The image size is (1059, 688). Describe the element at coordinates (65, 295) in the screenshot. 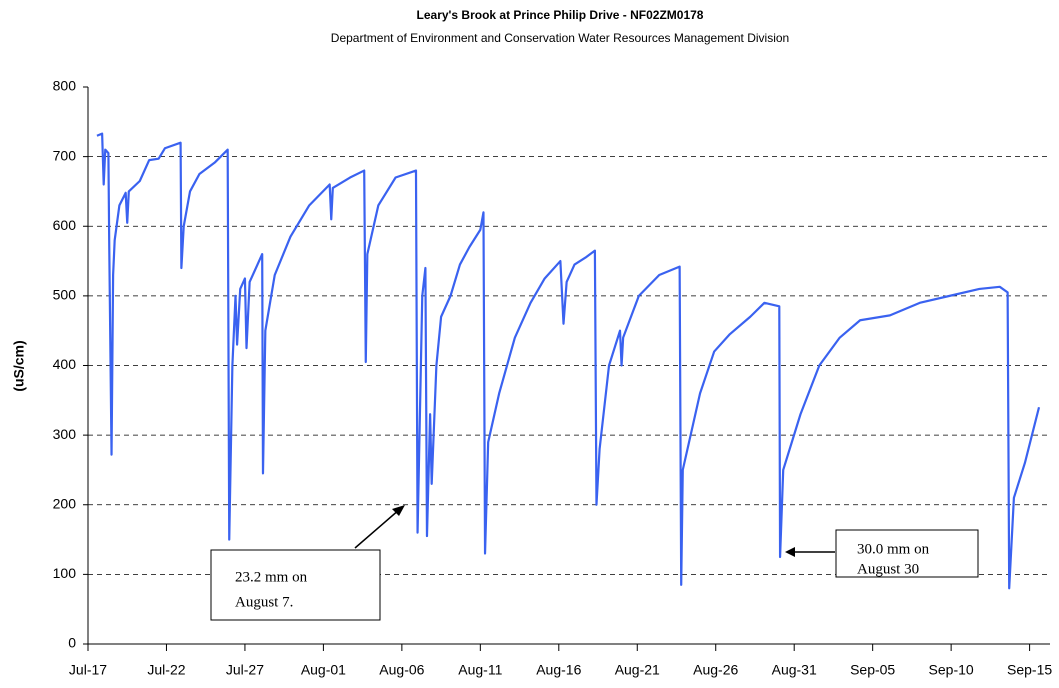

I see `y-tick-label: 500` at that location.